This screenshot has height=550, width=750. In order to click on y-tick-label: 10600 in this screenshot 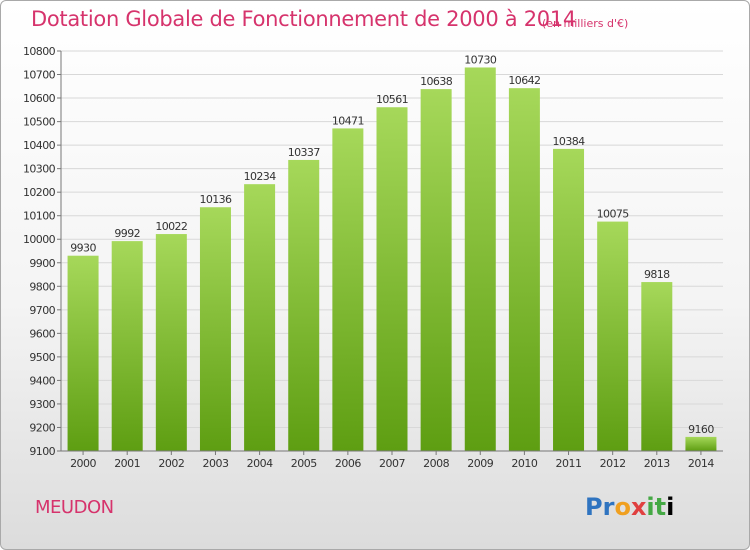, I will do `click(39, 98)`.